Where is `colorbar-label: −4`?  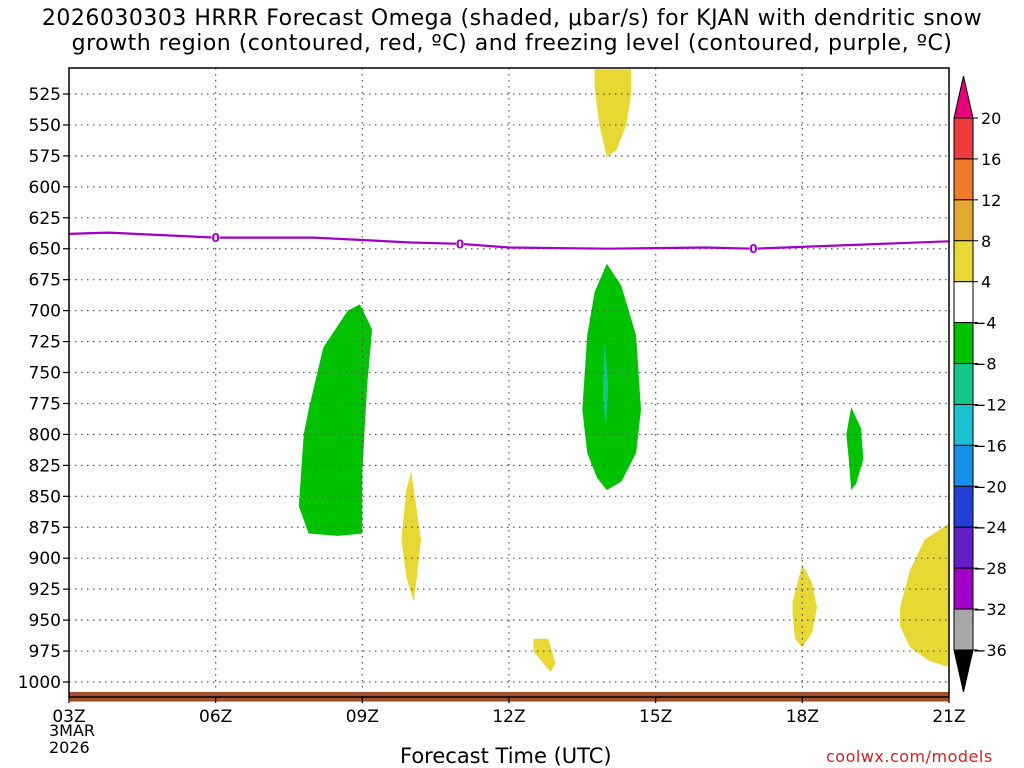
colorbar-label: −4 is located at coordinates (985, 323).